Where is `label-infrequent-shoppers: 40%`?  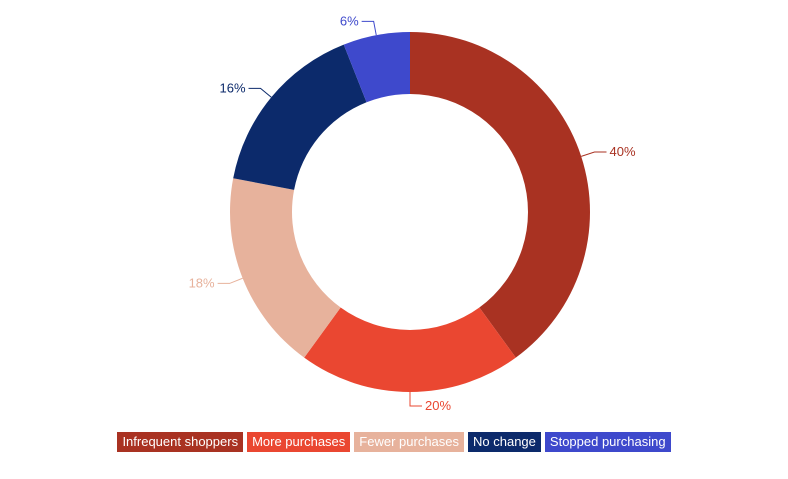
label-infrequent-shoppers: 40% is located at coordinates (623, 151).